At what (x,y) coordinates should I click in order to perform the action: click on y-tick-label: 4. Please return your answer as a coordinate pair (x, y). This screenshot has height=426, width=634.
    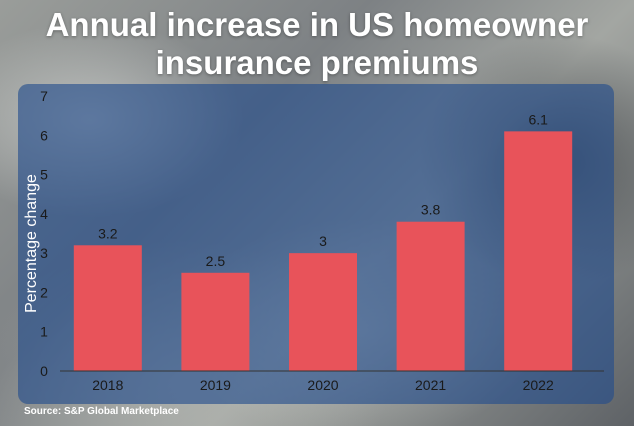
    Looking at the image, I should click on (44, 214).